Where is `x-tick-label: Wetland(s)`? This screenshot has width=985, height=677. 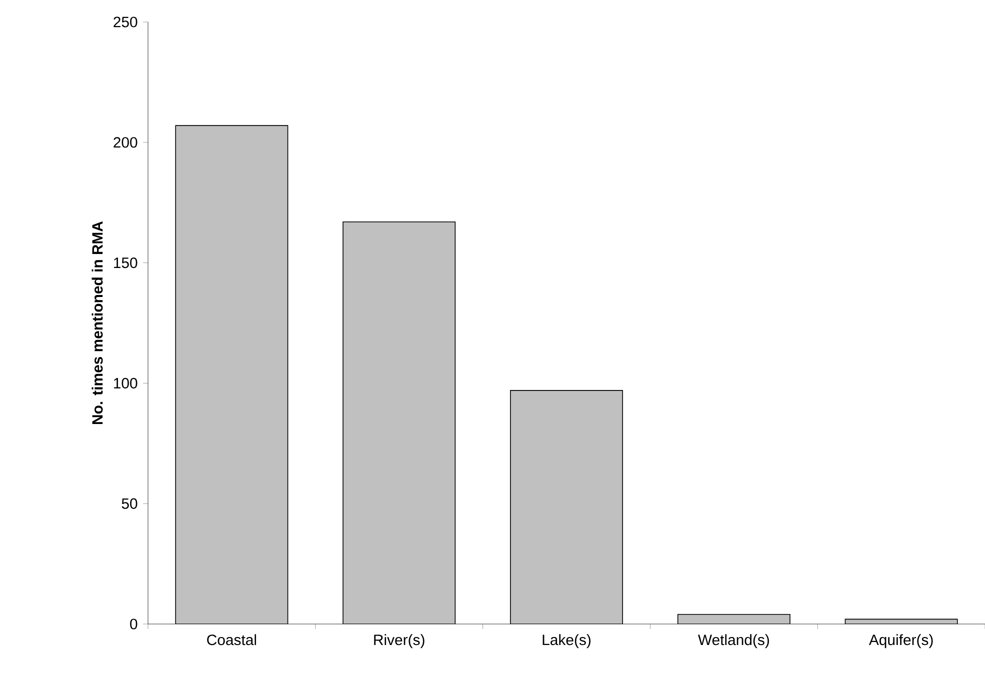
x-tick-label: Wetland(s) is located at coordinates (733, 641).